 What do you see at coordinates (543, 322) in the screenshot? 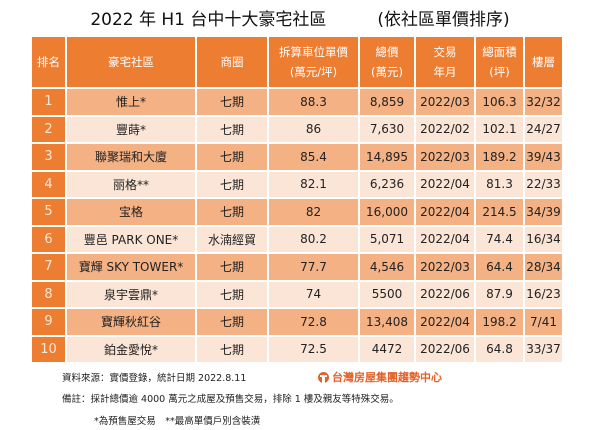
I see `cell-floor: 7/41` at bounding box center [543, 322].